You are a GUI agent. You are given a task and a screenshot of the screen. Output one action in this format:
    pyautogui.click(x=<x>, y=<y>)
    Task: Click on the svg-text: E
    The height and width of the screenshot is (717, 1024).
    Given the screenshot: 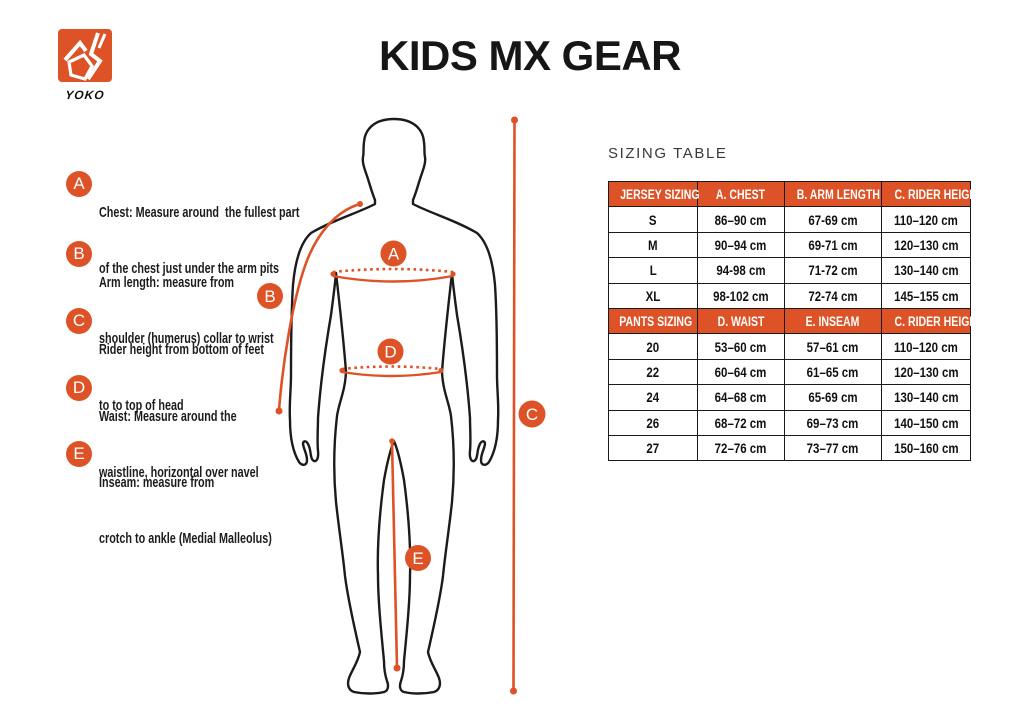 What is the action you would take?
    pyautogui.click(x=417, y=558)
    